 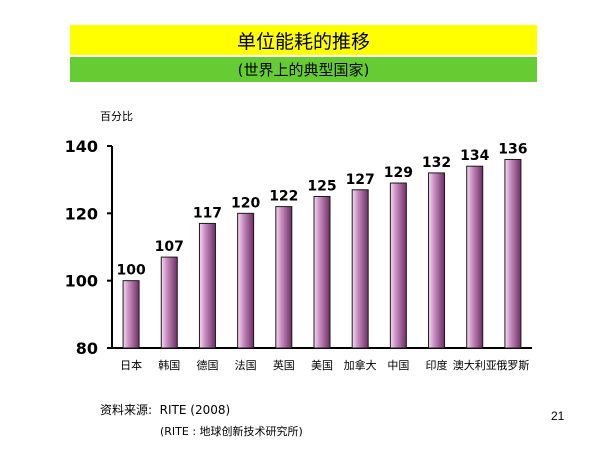 I want to click on x-tick-label: 德国, so click(x=207, y=365).